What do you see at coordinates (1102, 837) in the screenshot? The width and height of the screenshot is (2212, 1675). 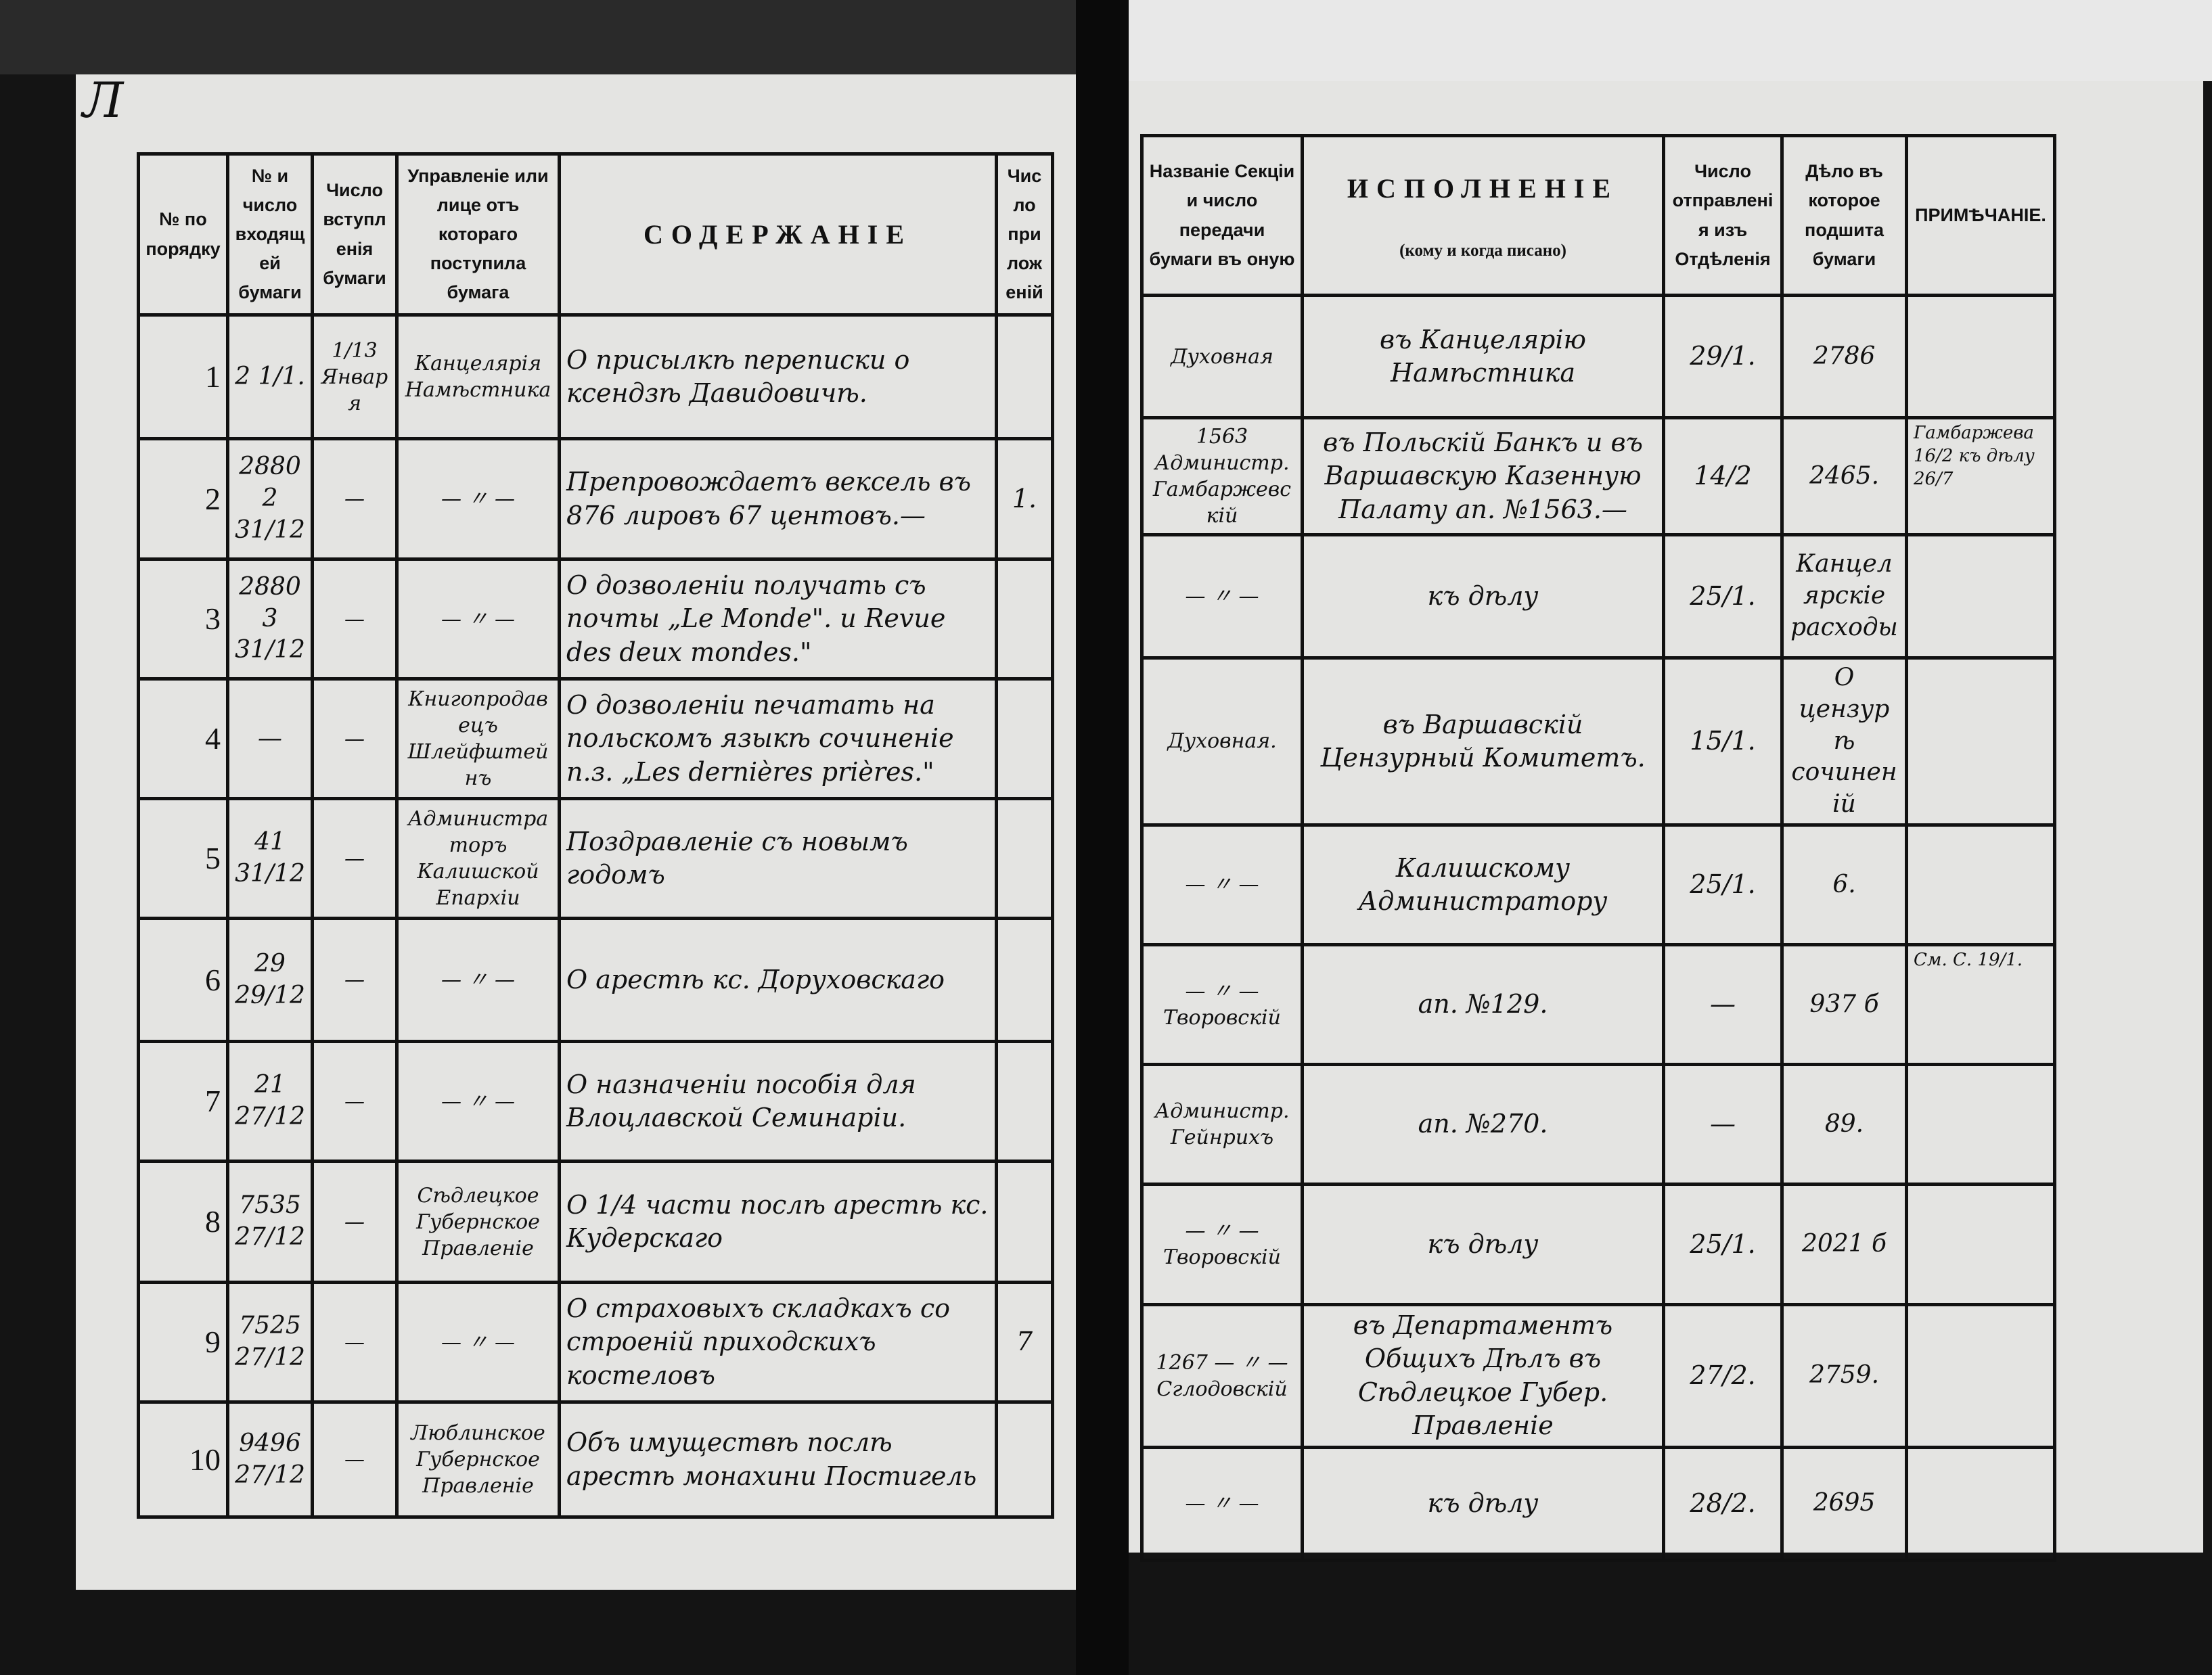 I see `book-gutter` at bounding box center [1102, 837].